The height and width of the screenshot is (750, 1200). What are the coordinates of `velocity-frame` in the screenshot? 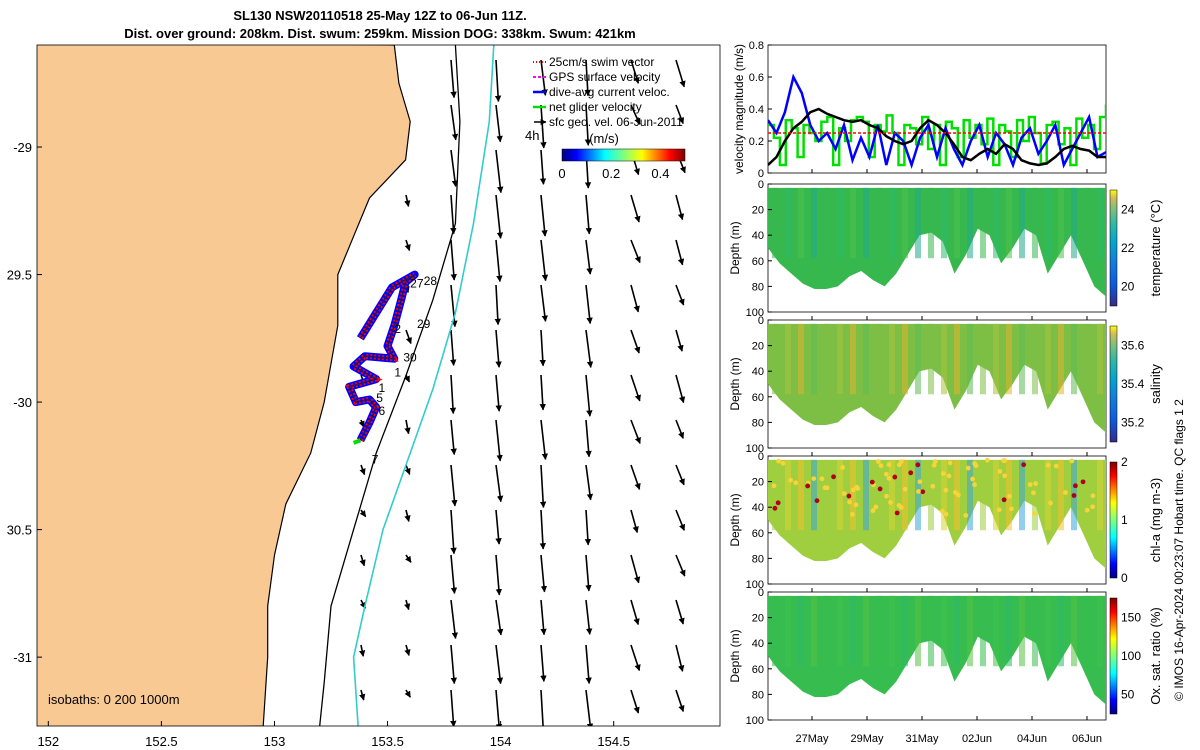 It's located at (937, 109).